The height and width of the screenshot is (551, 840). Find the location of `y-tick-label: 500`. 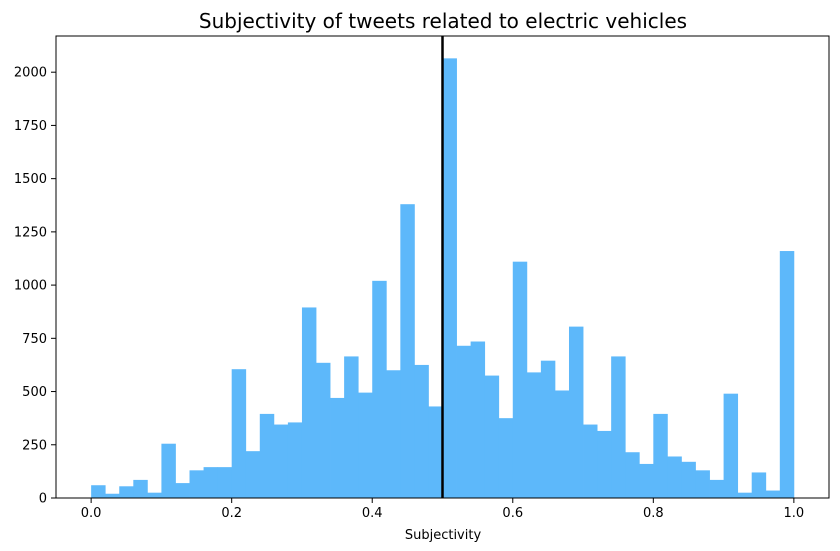

y-tick-label: 500 is located at coordinates (34, 392).